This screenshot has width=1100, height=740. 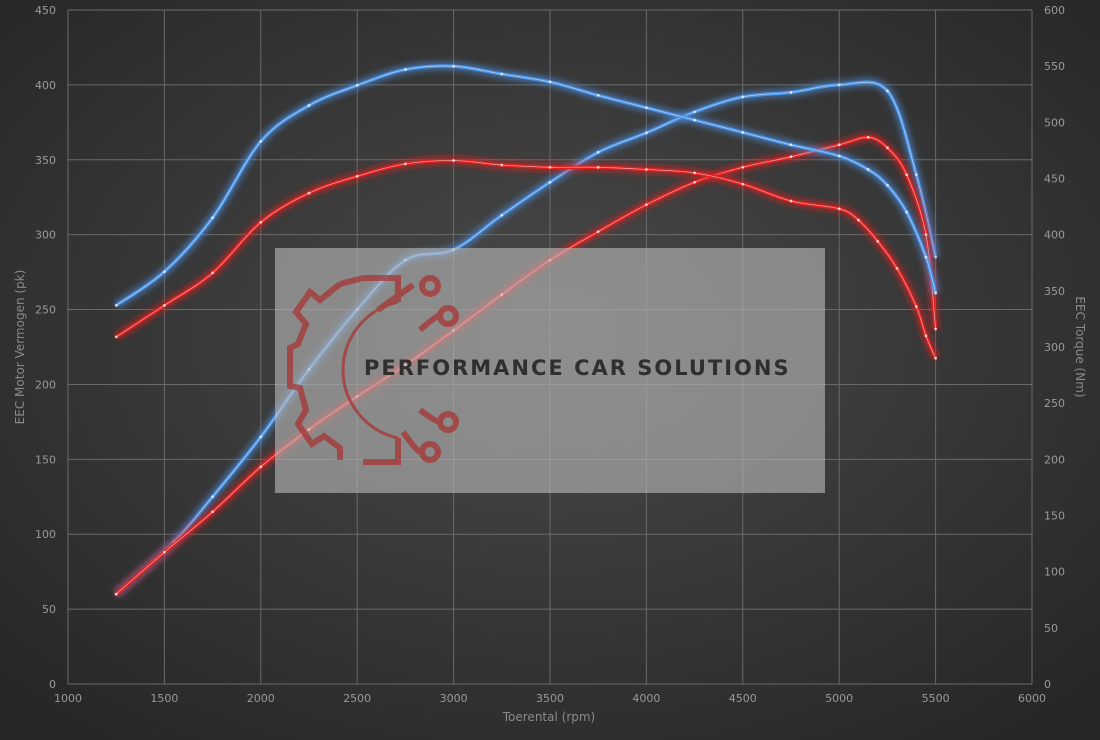 I want to click on y-tick-label-right: 400, so click(x=1054, y=235).